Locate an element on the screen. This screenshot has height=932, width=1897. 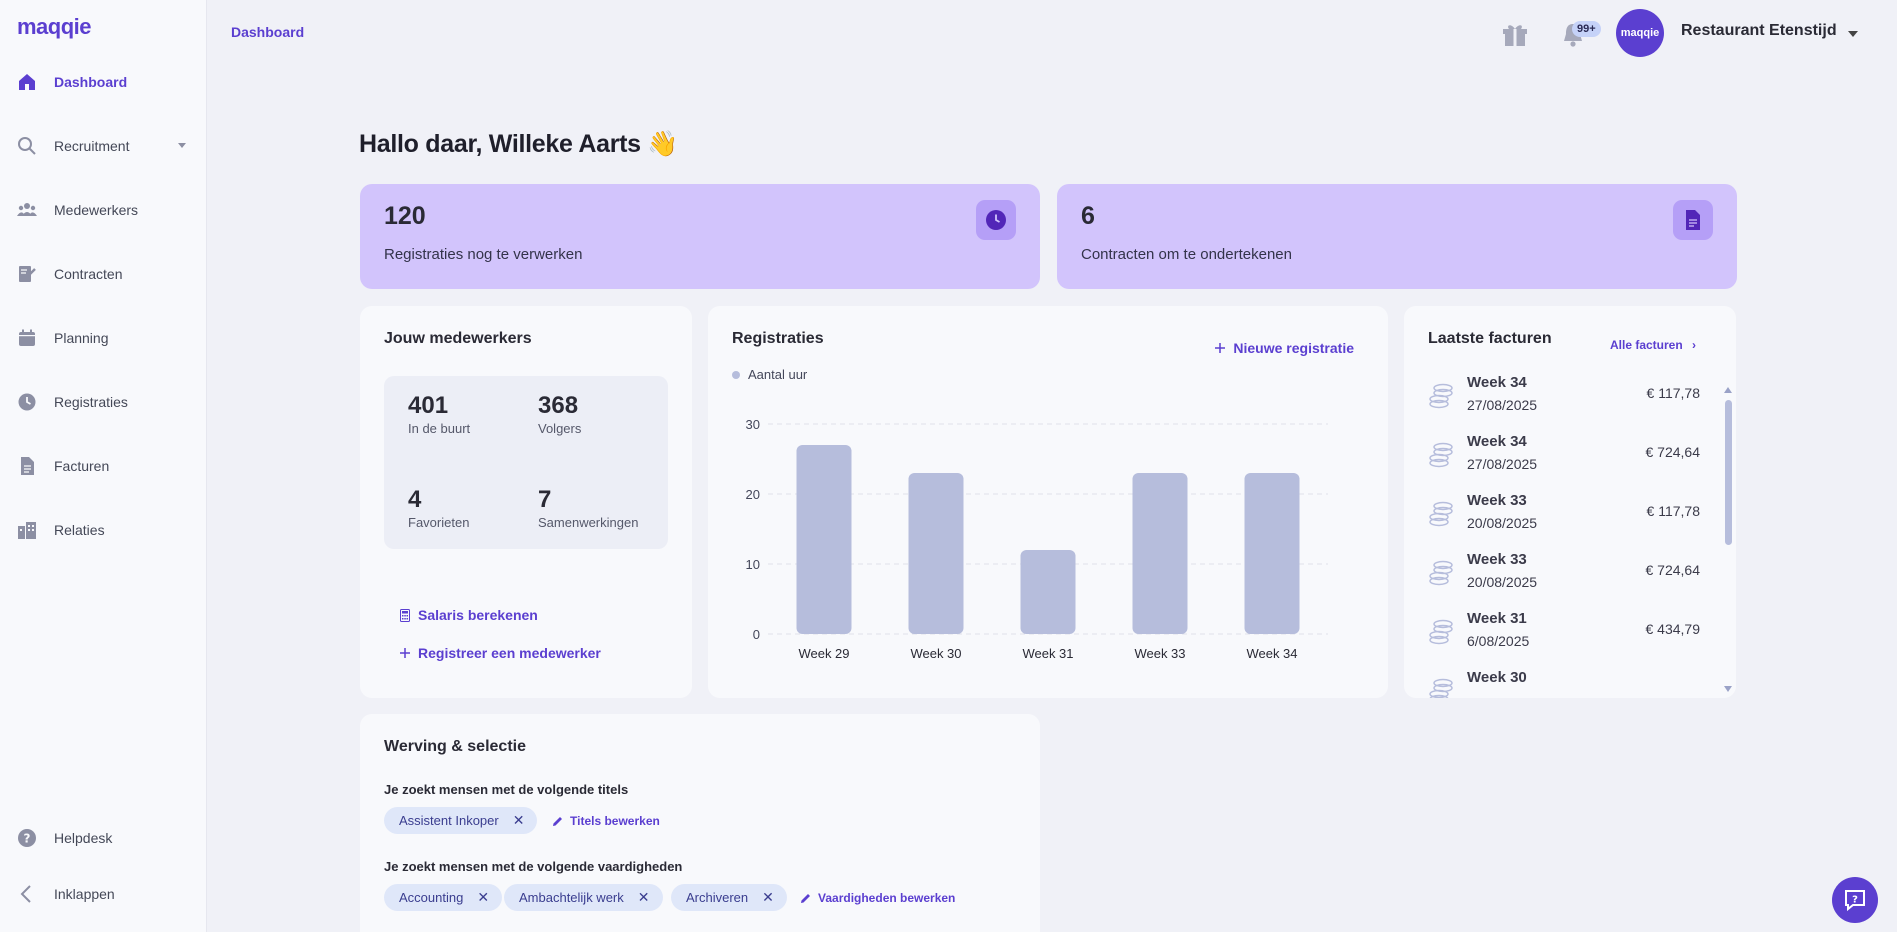
stat-favorites: 4 Favorieten is located at coordinates (438, 508).